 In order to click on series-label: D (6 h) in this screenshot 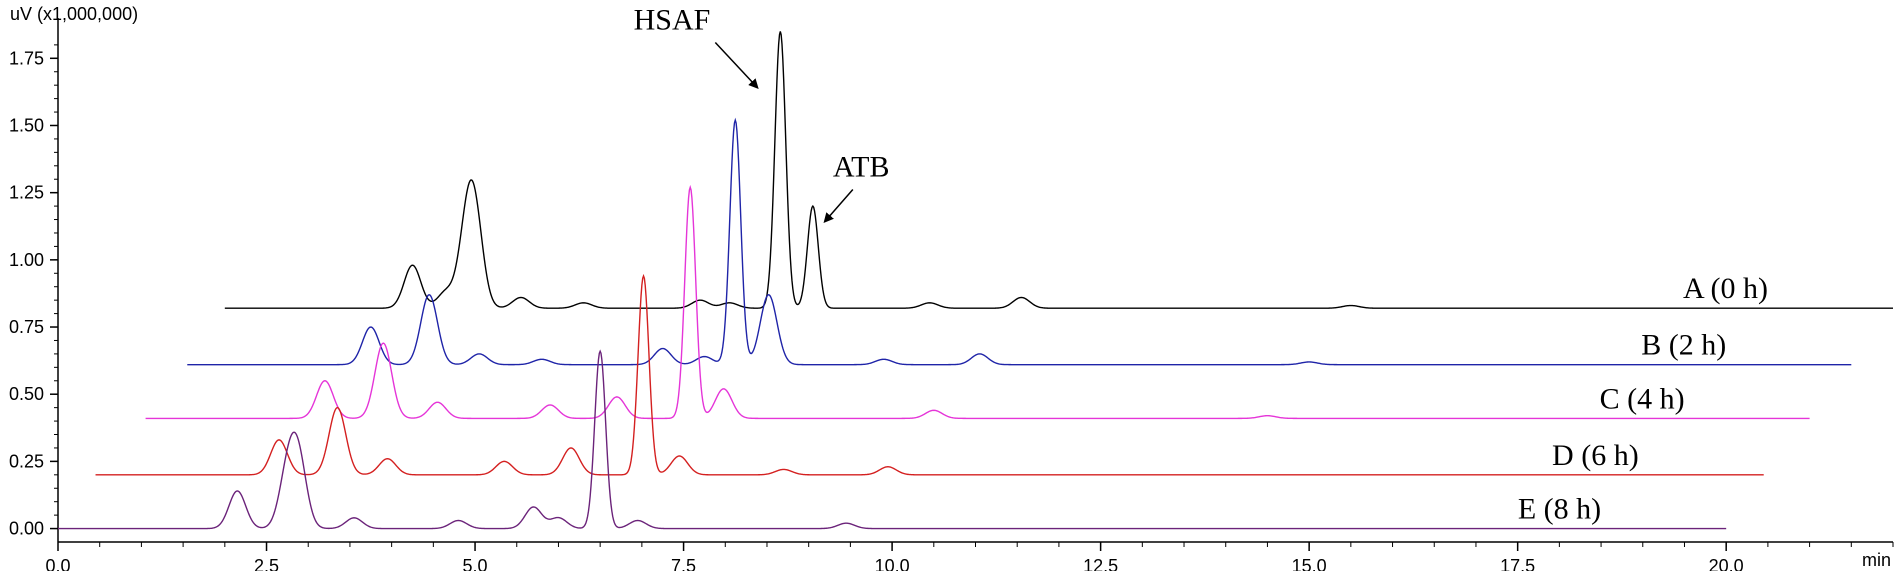, I will do `click(1595, 455)`.